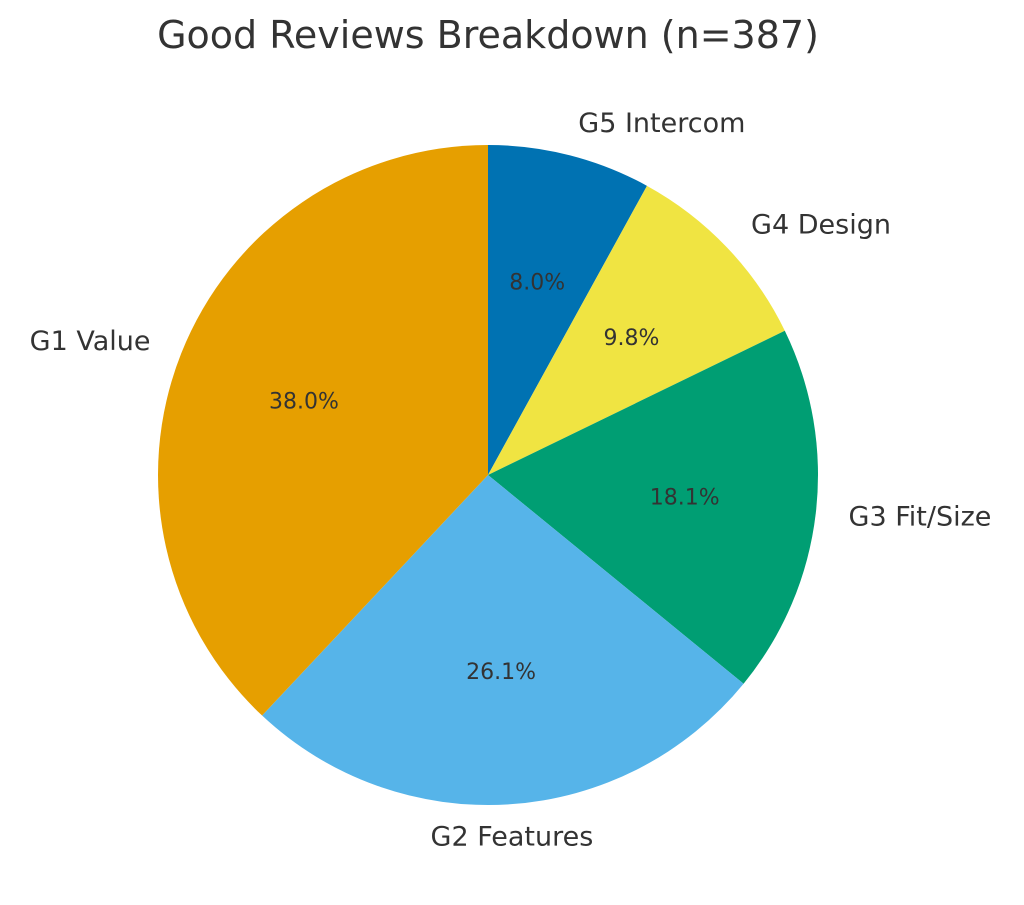 The height and width of the screenshot is (905, 1024). I want to click on pie-percent-label: 8.0%, so click(537, 283).